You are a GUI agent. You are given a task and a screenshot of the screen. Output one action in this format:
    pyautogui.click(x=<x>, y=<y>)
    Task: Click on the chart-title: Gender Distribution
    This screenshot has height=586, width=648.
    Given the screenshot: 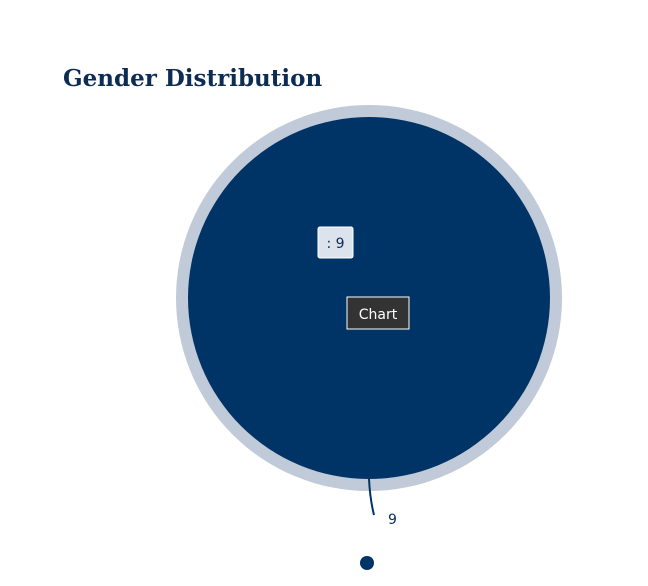 What is the action you would take?
    pyautogui.click(x=192, y=78)
    